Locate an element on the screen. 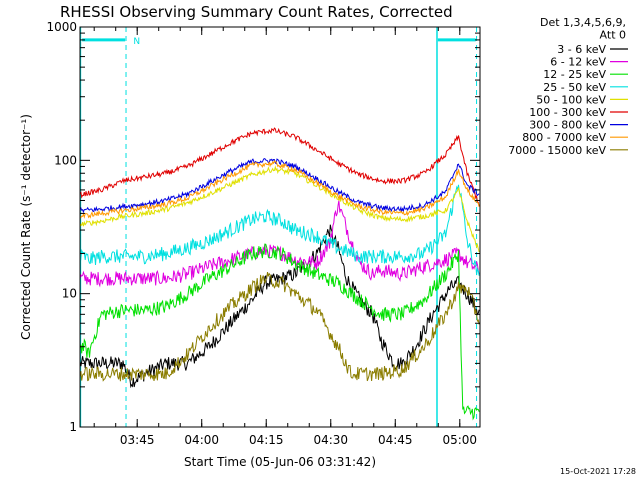  x-tick-label-0: 03:45 is located at coordinates (137, 440).